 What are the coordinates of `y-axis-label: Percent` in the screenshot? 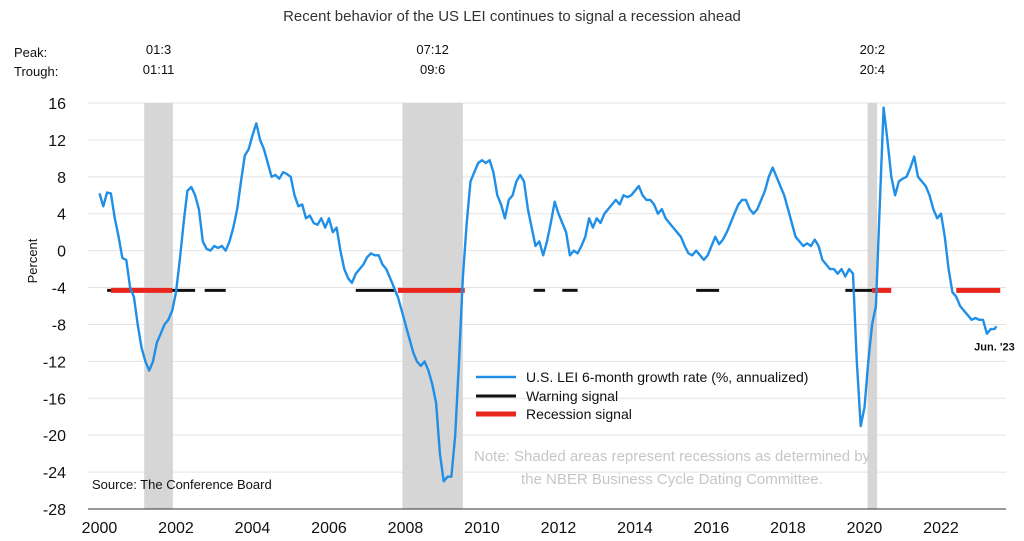 It's located at (32, 260).